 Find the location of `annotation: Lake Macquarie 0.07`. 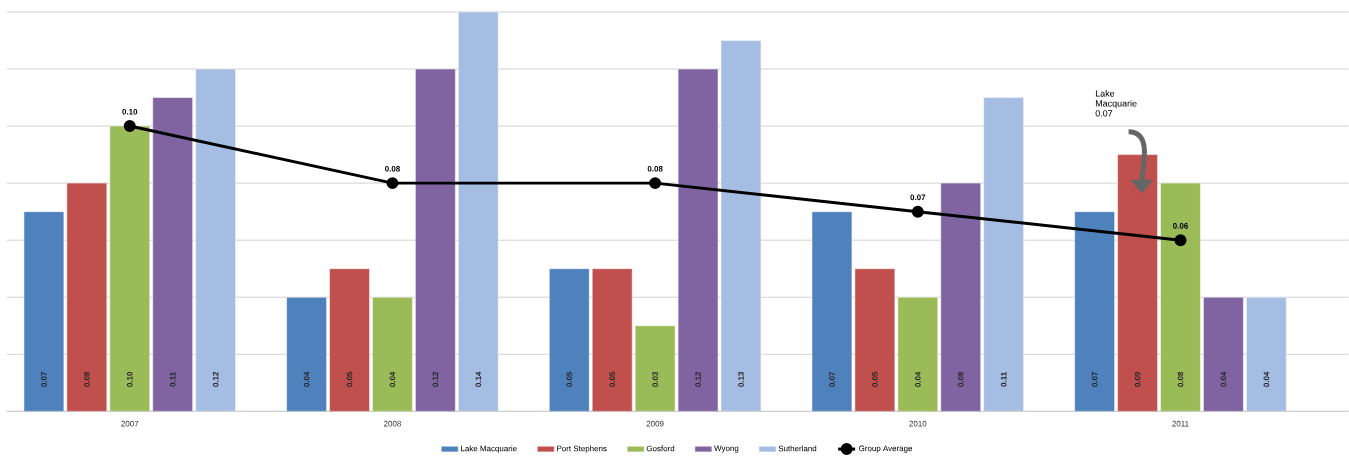

annotation: Lake Macquarie 0.07 is located at coordinates (1116, 103).